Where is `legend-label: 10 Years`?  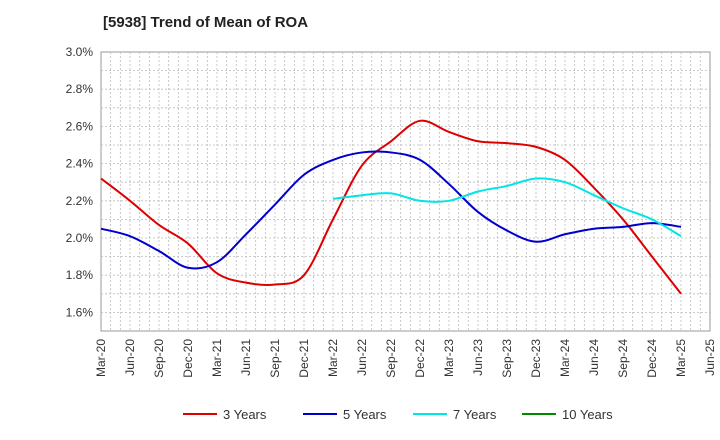
legend-label: 10 Years is located at coordinates (587, 414).